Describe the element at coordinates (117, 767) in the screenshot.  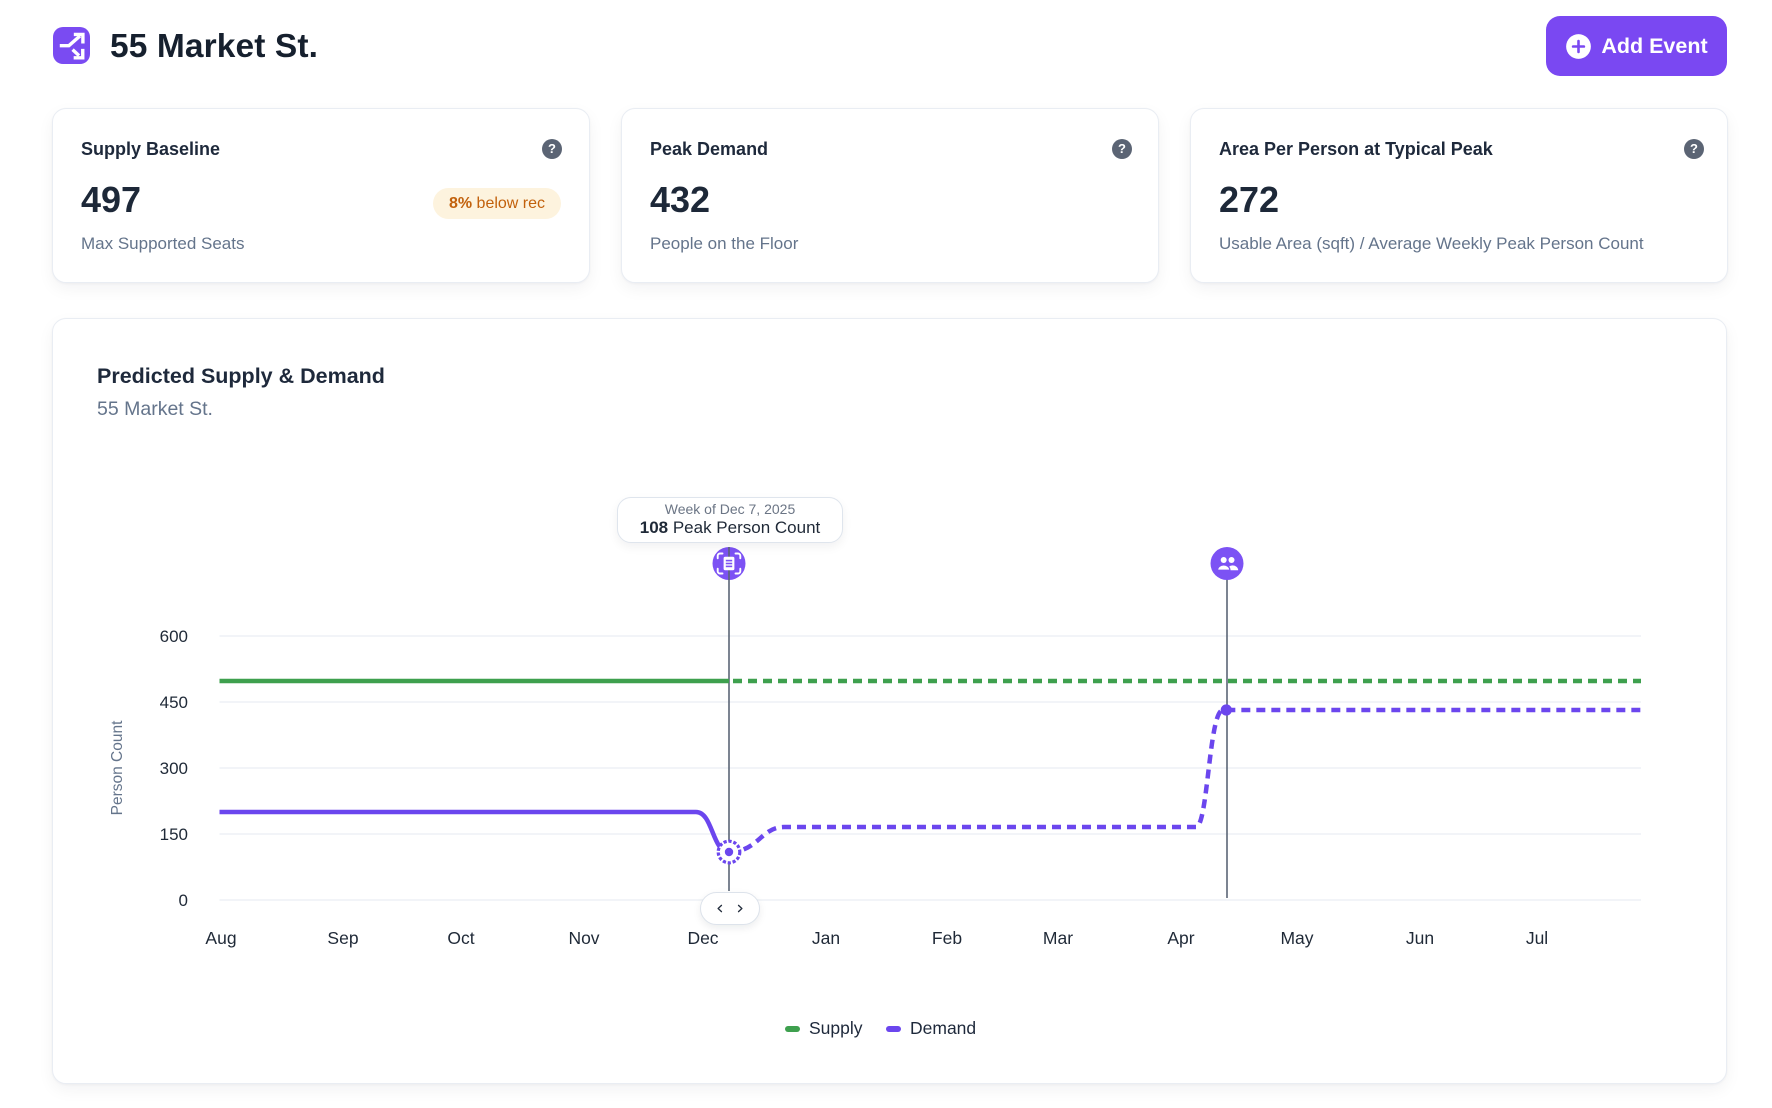
I see `svg-text: Person Count` at that location.